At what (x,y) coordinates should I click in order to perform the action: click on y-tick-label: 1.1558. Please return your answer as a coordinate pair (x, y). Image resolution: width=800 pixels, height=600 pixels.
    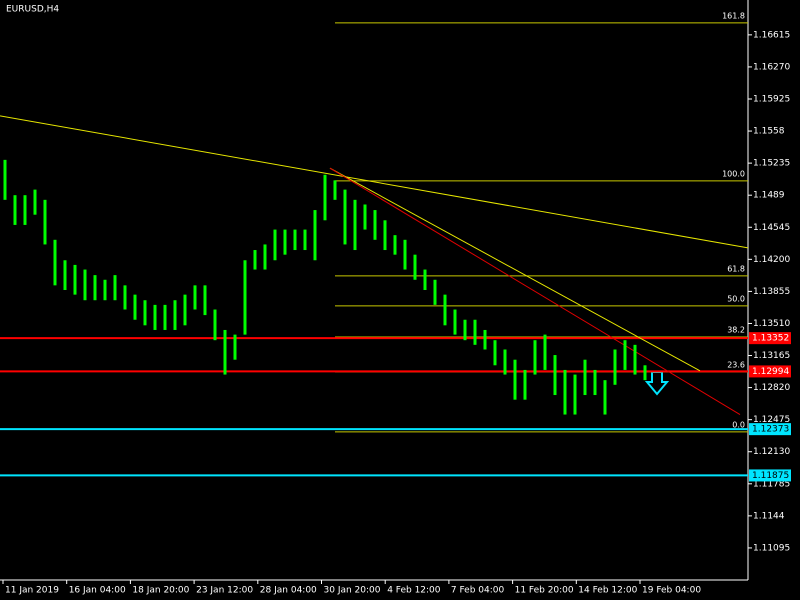
    Looking at the image, I should click on (769, 132).